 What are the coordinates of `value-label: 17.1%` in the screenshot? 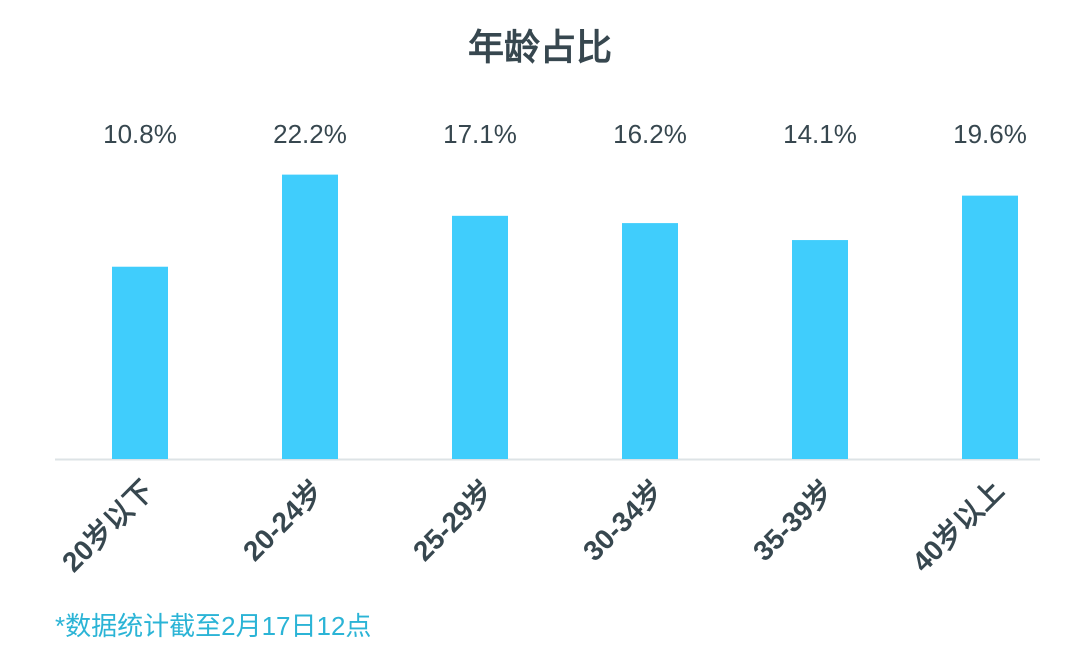 It's located at (480, 134).